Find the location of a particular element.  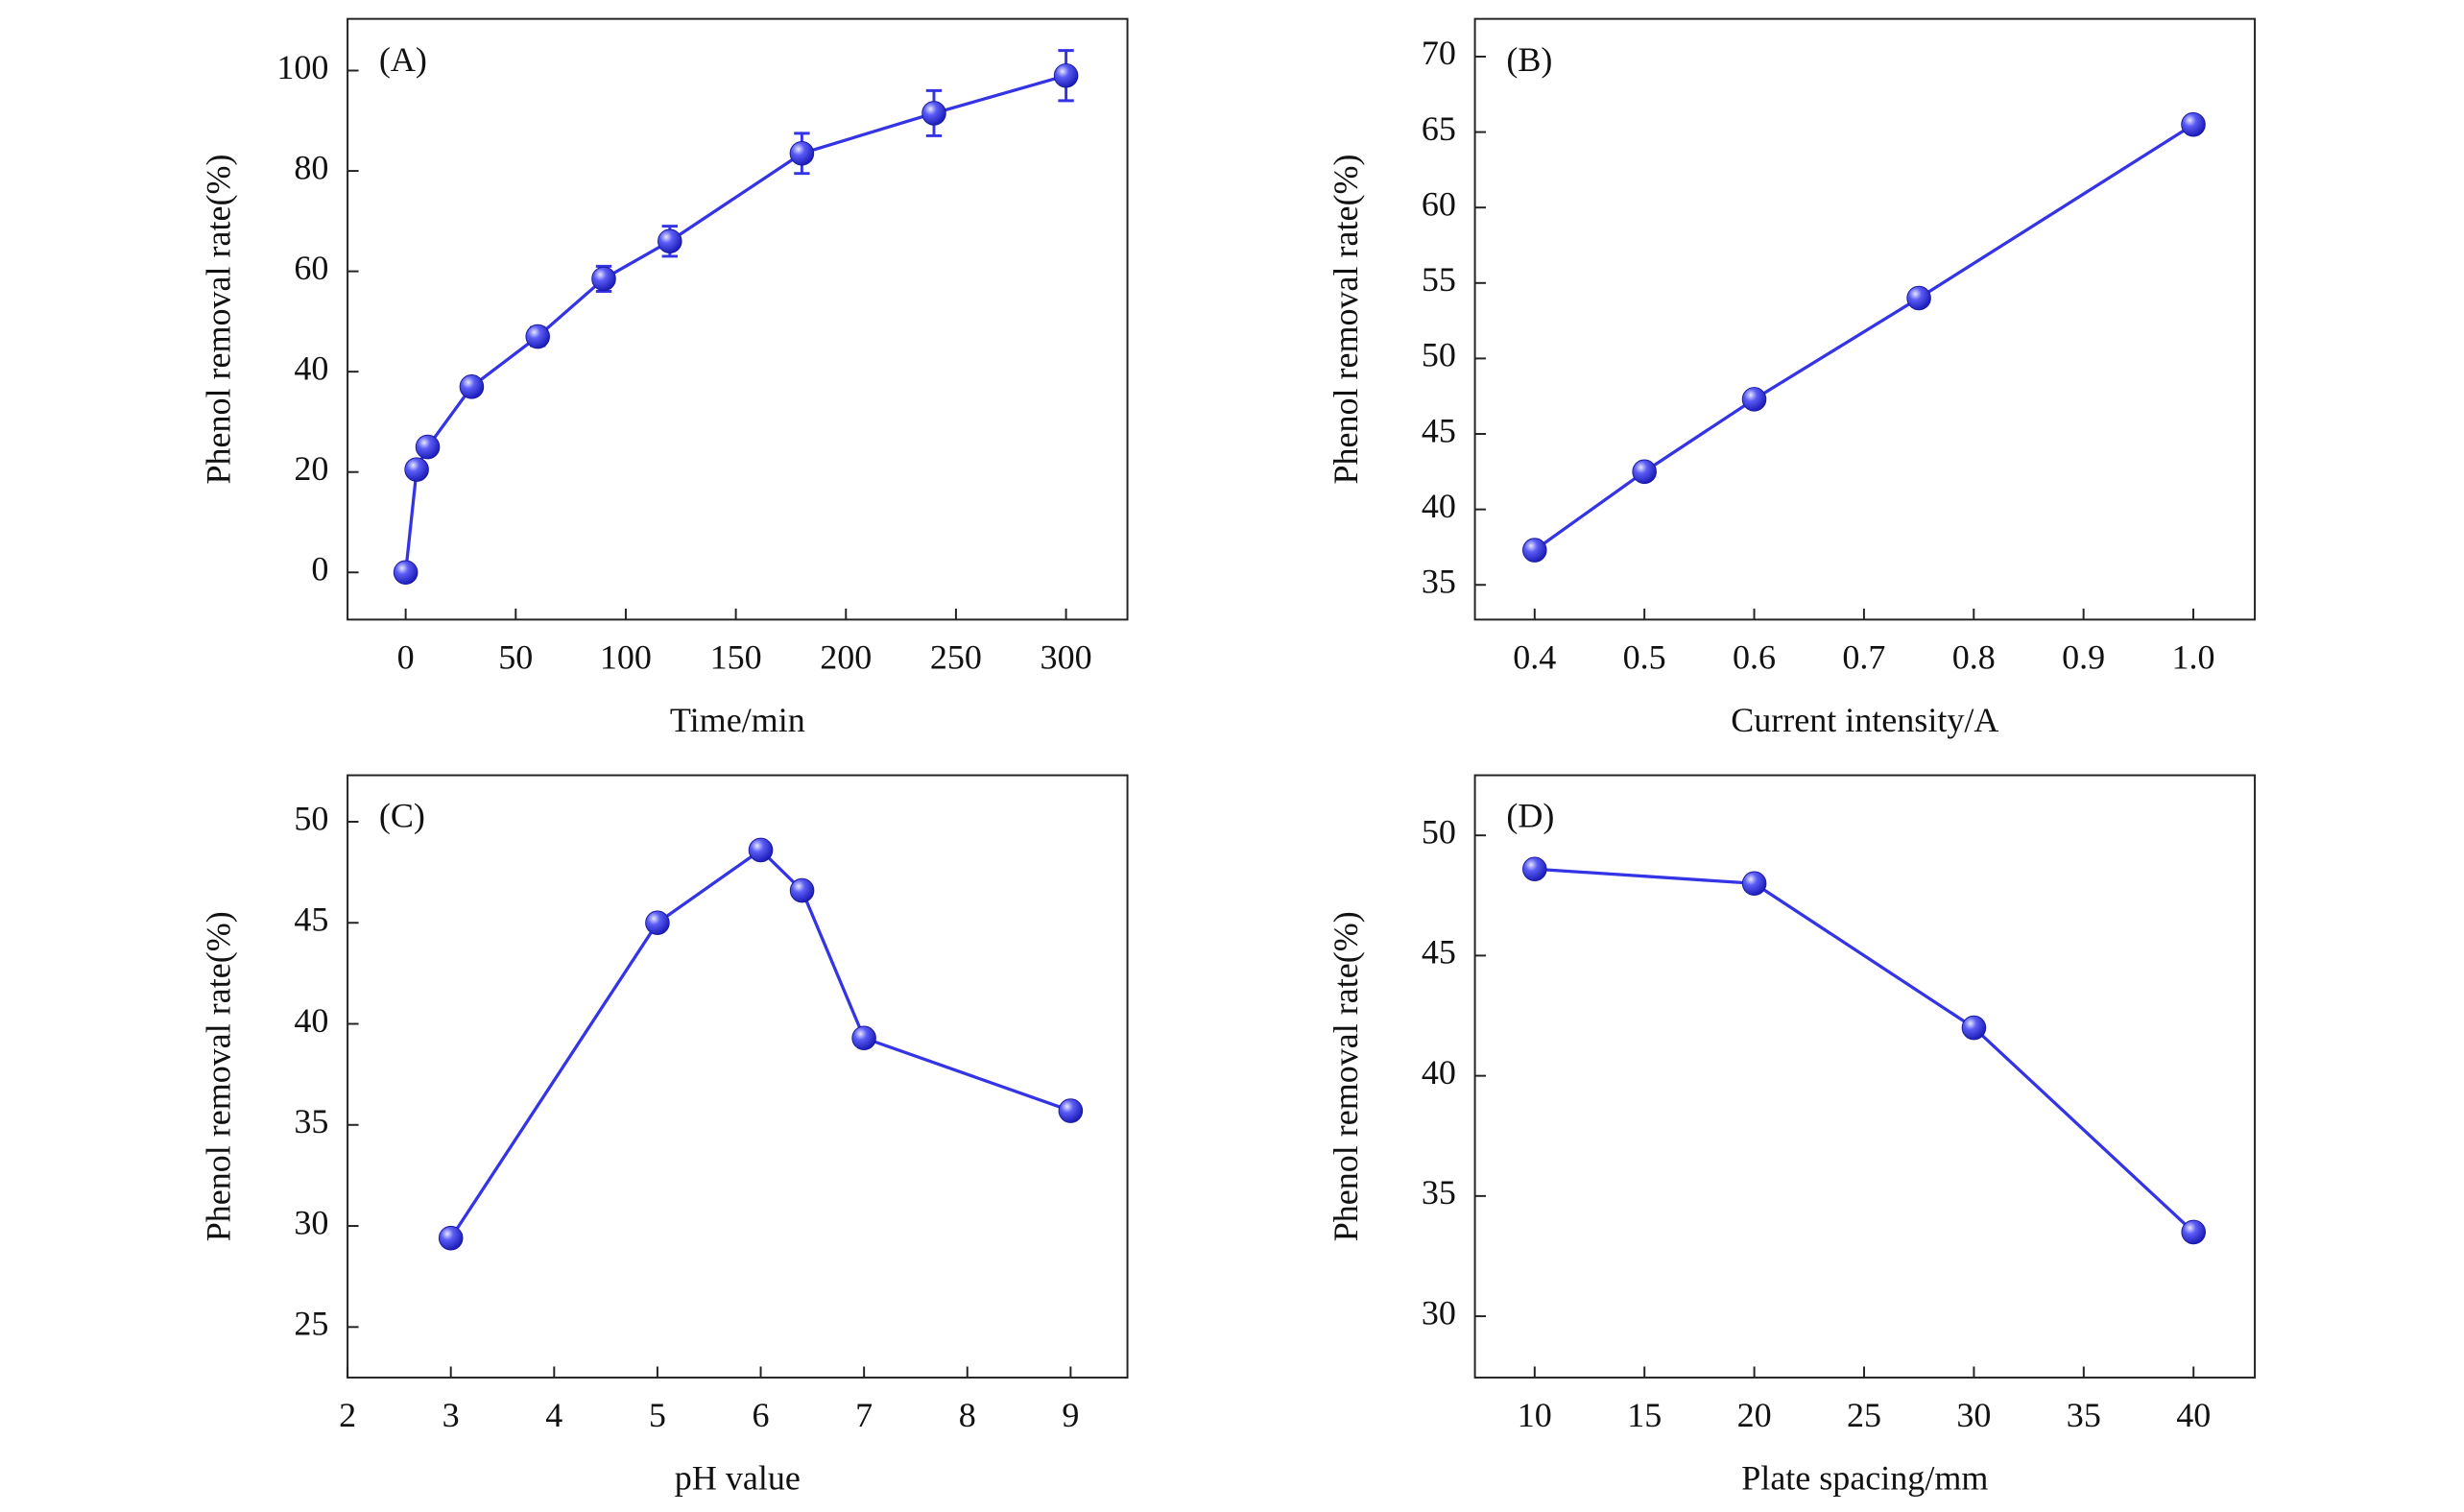

x-tick-label: 9 is located at coordinates (1070, 1415).